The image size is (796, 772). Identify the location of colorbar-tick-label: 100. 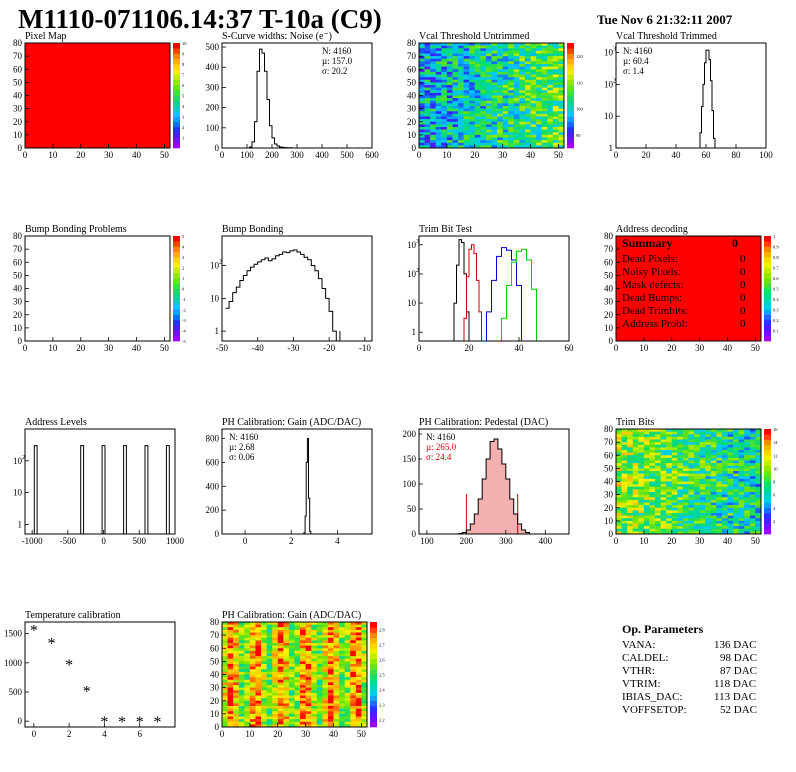
(580, 109).